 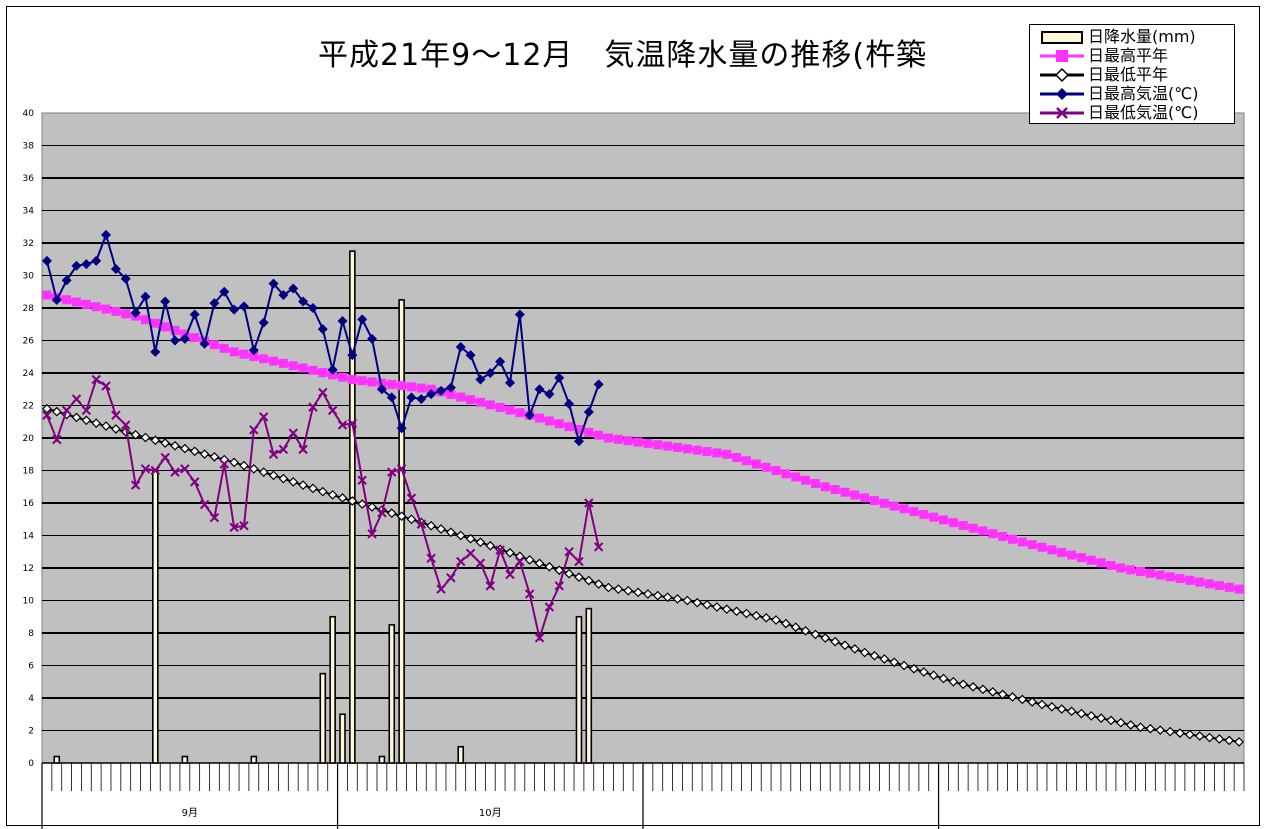 What do you see at coordinates (643, 795) in the screenshot?
I see `x-axis: 9月 10月` at bounding box center [643, 795].